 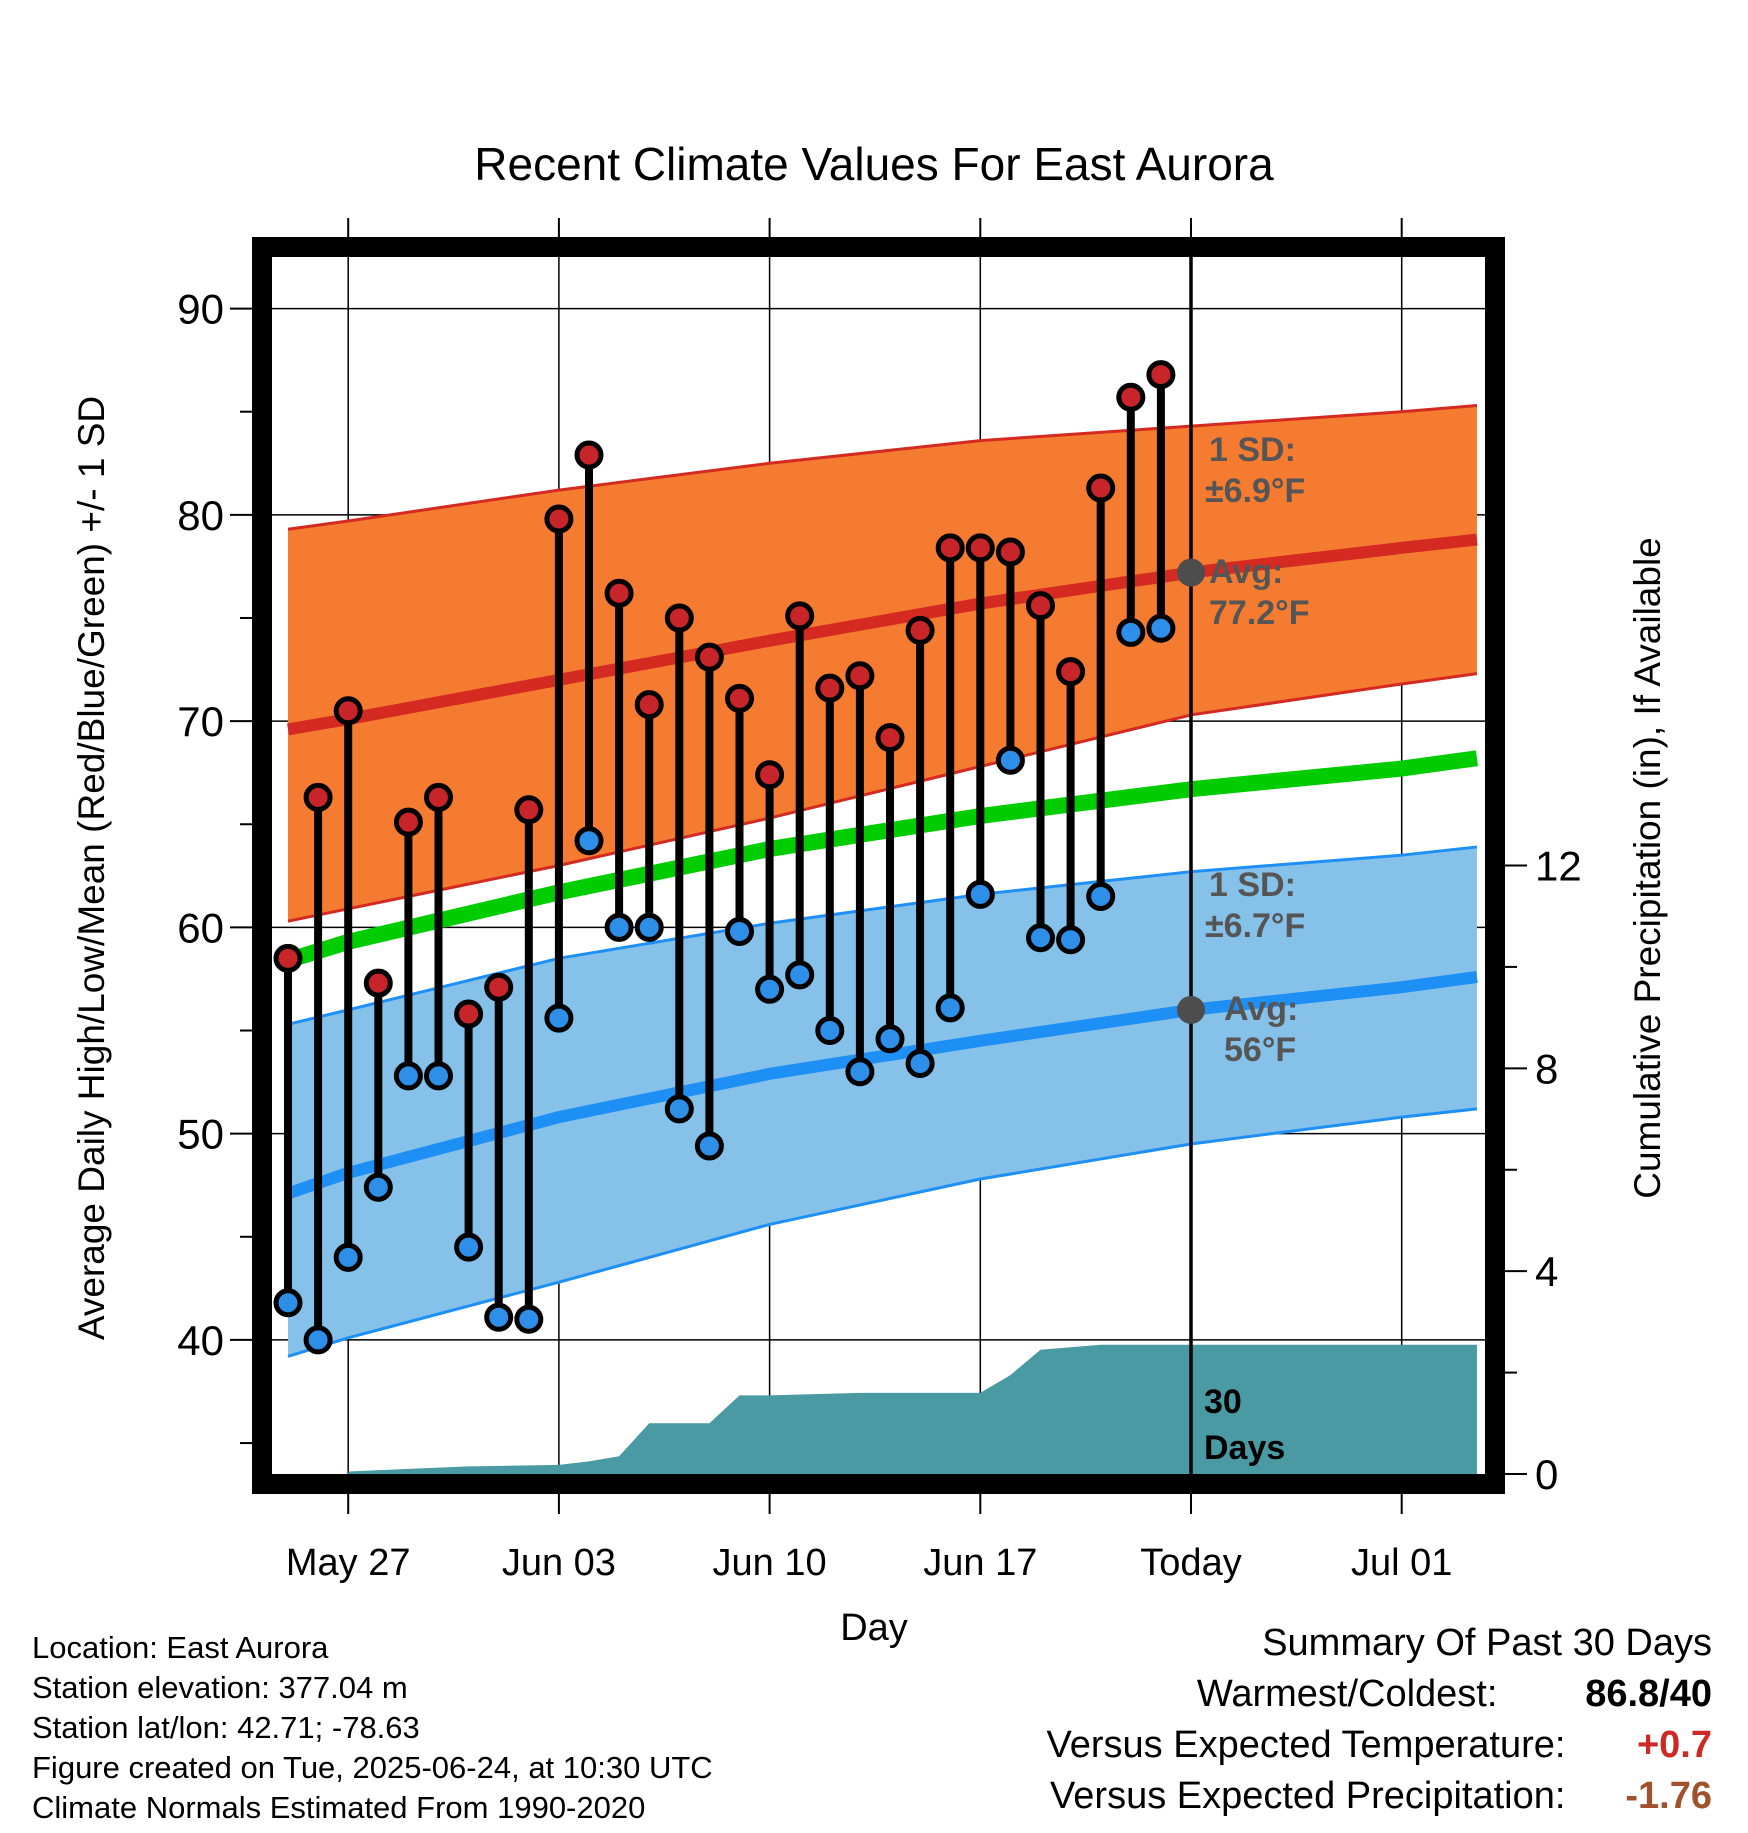 What do you see at coordinates (200, 1134) in the screenshot?
I see `y-tick-label: 50` at bounding box center [200, 1134].